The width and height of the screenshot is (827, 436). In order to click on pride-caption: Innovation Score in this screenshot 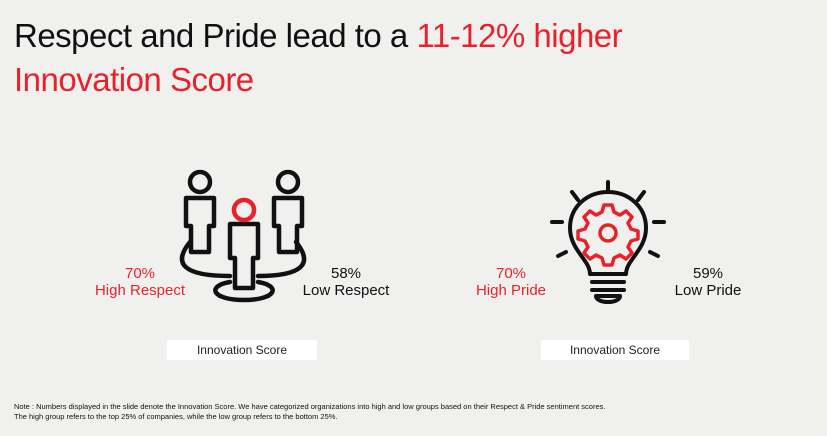, I will do `click(615, 350)`.